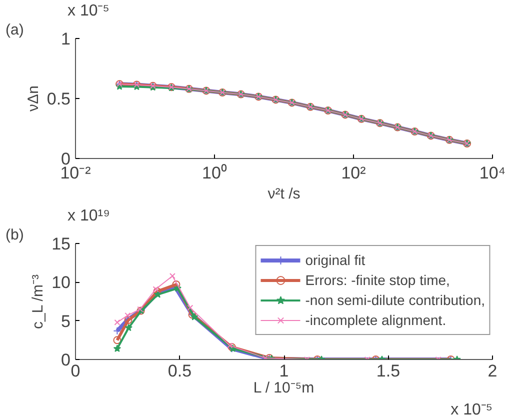  What do you see at coordinates (283, 388) in the screenshot?
I see `x-axis-title: L / 10⁻⁵m` at bounding box center [283, 388].